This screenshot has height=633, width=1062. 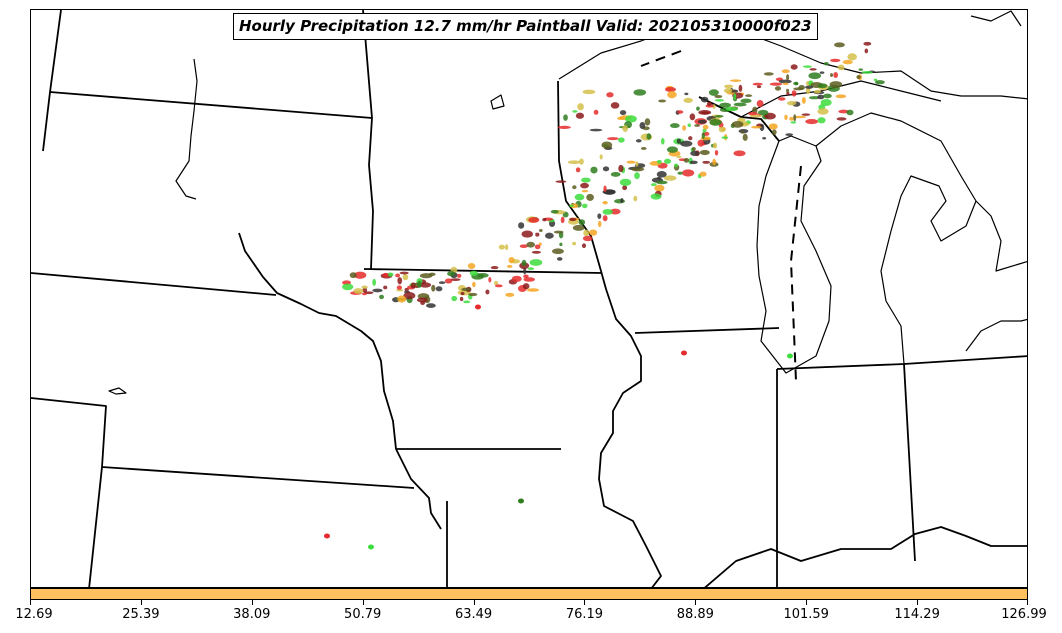 What do you see at coordinates (794, 254) in the screenshot?
I see `lake-michigan-shore` at bounding box center [794, 254].